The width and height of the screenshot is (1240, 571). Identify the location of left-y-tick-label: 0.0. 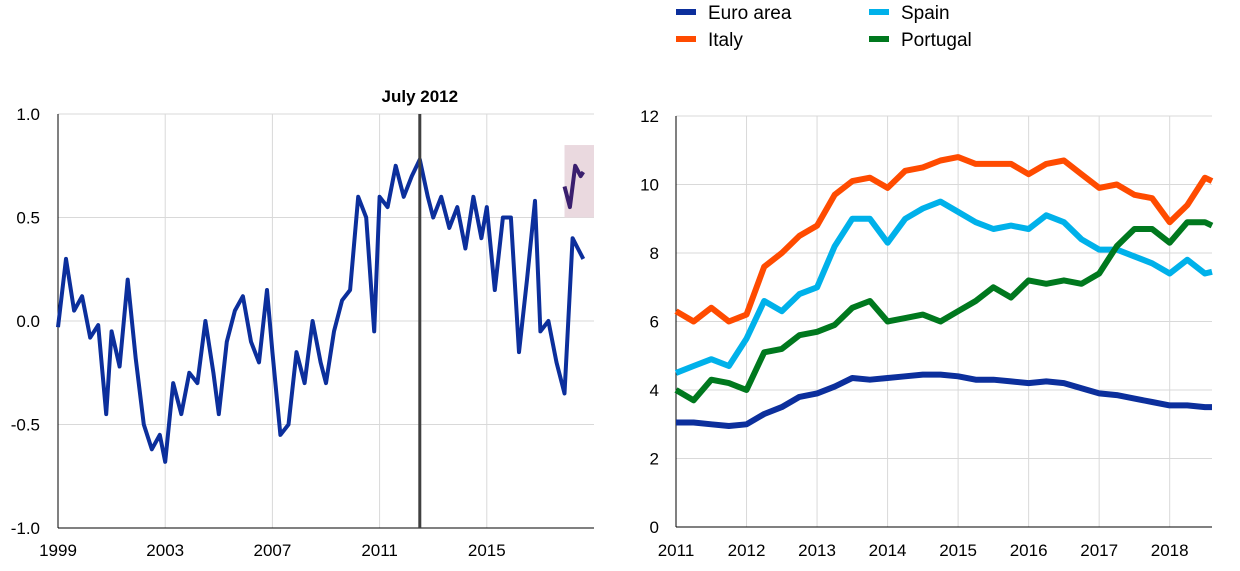
(28, 321).